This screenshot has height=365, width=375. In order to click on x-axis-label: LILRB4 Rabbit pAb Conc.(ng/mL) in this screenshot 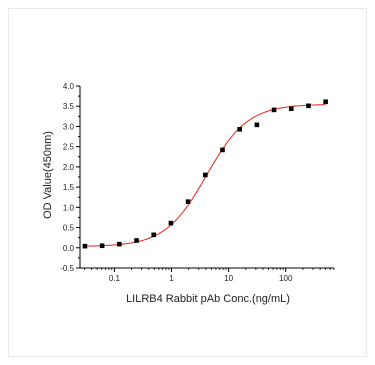, I will do `click(208, 299)`.